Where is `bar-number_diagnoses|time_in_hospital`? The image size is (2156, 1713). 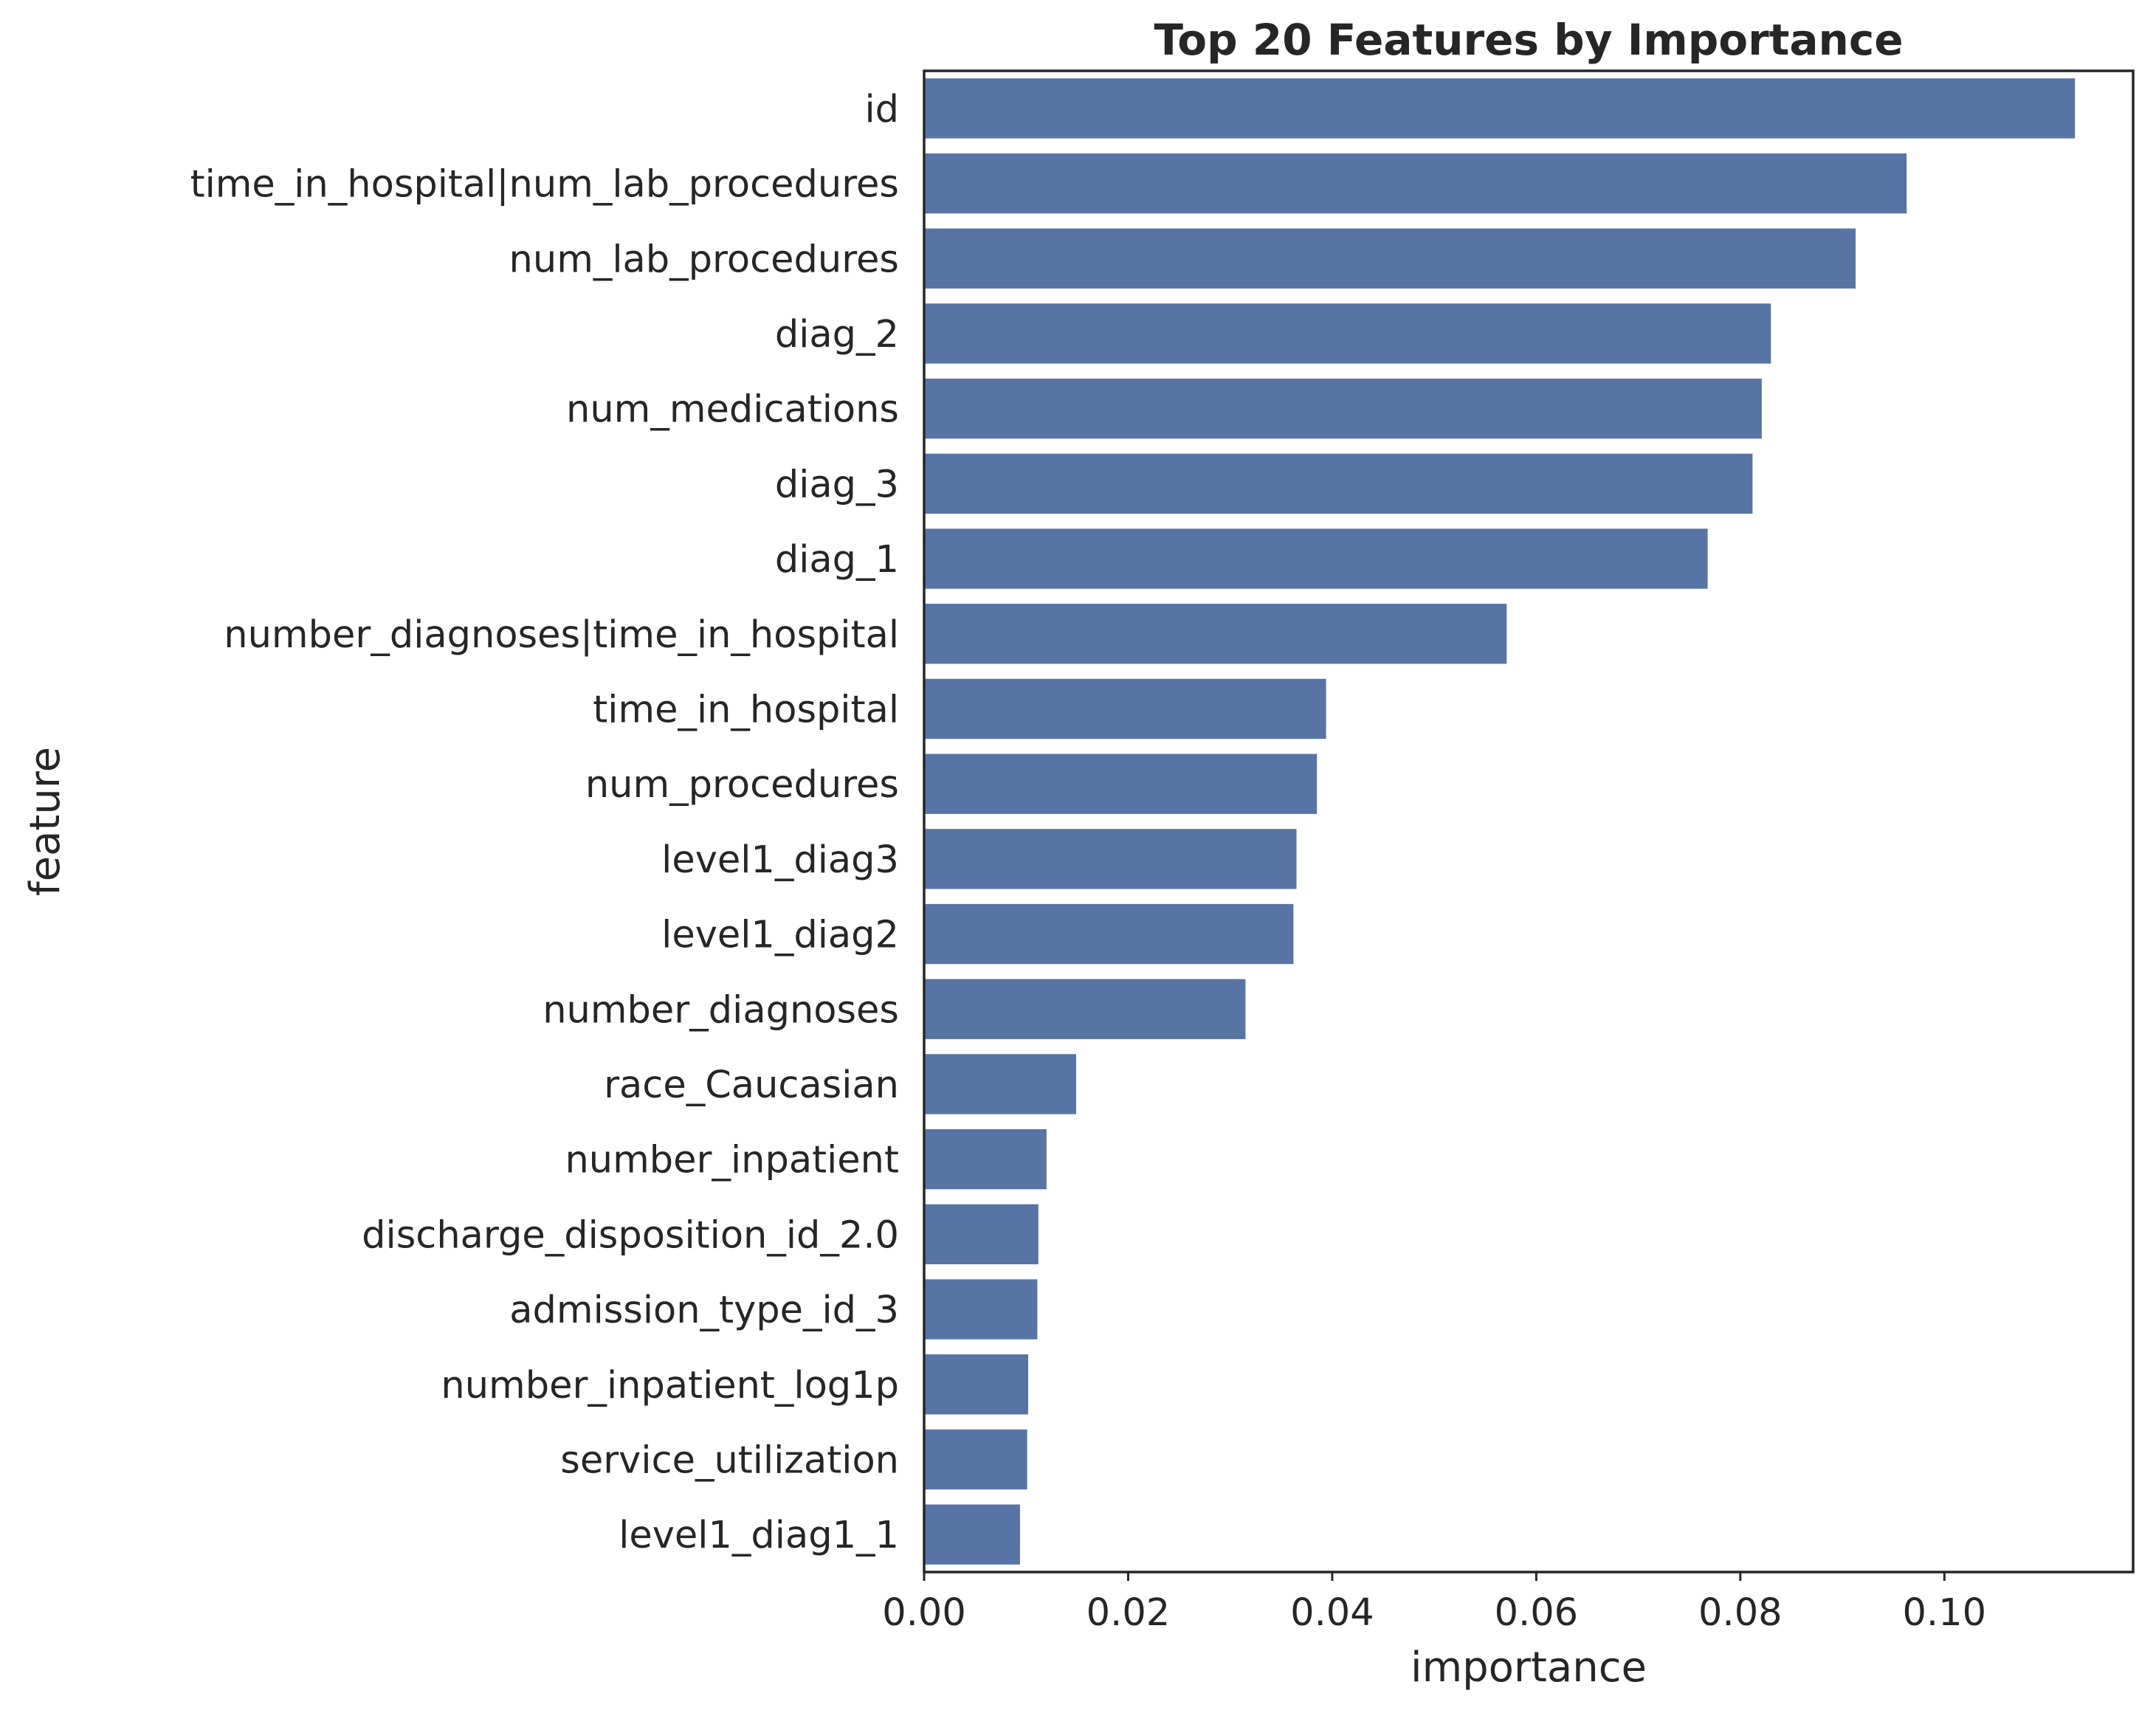 bar-number_diagnoses|time_in_hospital is located at coordinates (1216, 634).